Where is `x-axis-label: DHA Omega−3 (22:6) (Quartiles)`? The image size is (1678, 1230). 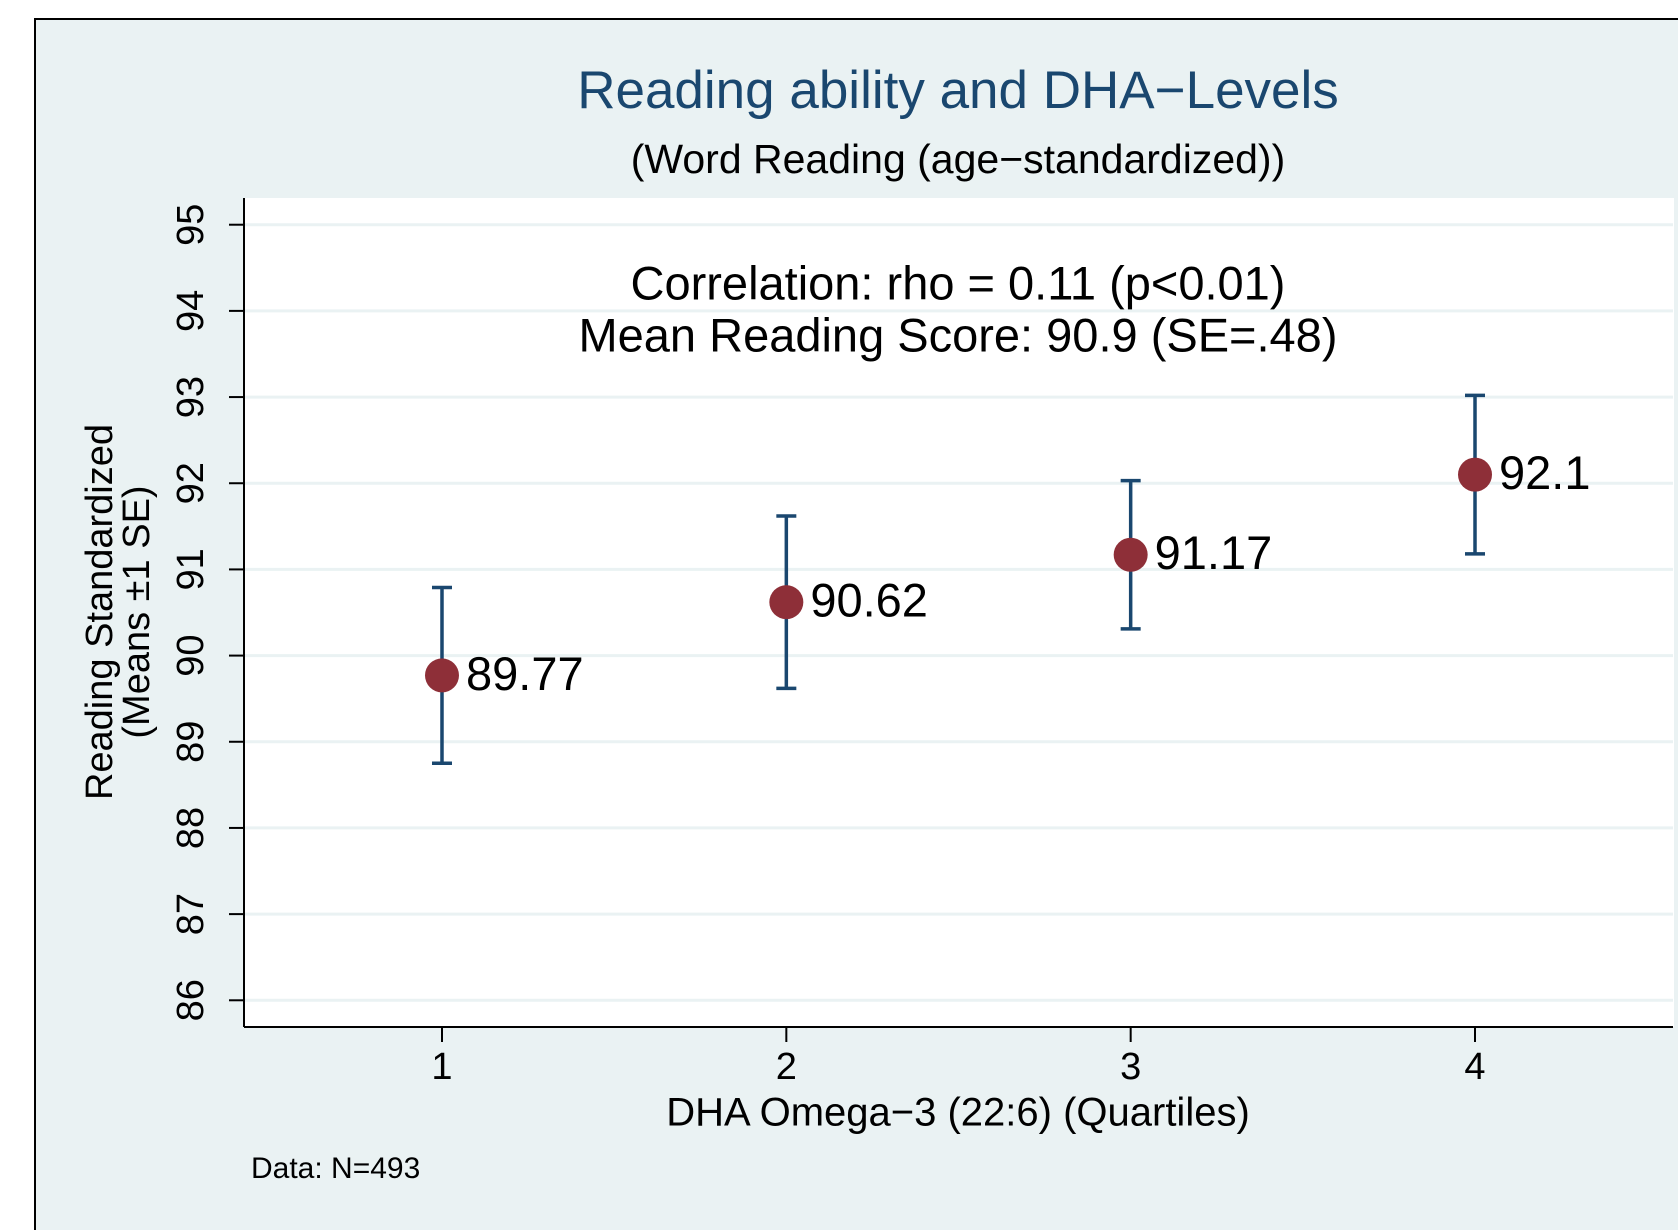
x-axis-label: DHA Omega−3 (22:6) (Quartiles) is located at coordinates (958, 1113).